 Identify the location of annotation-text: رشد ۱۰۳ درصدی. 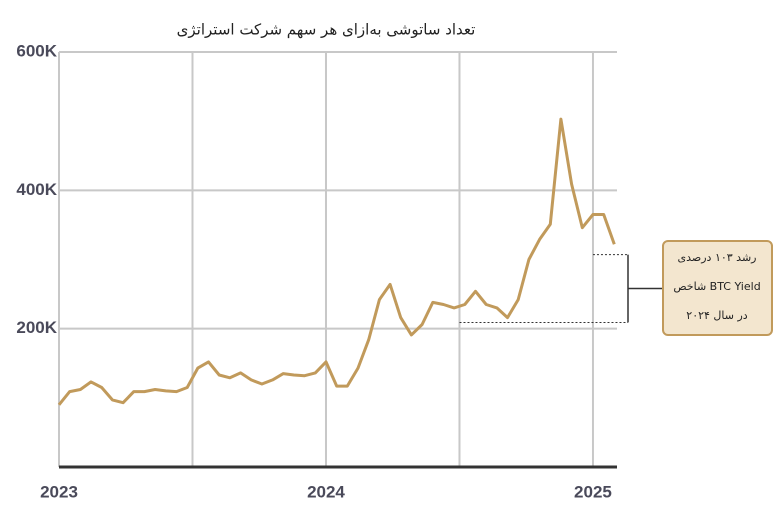
(717, 257).